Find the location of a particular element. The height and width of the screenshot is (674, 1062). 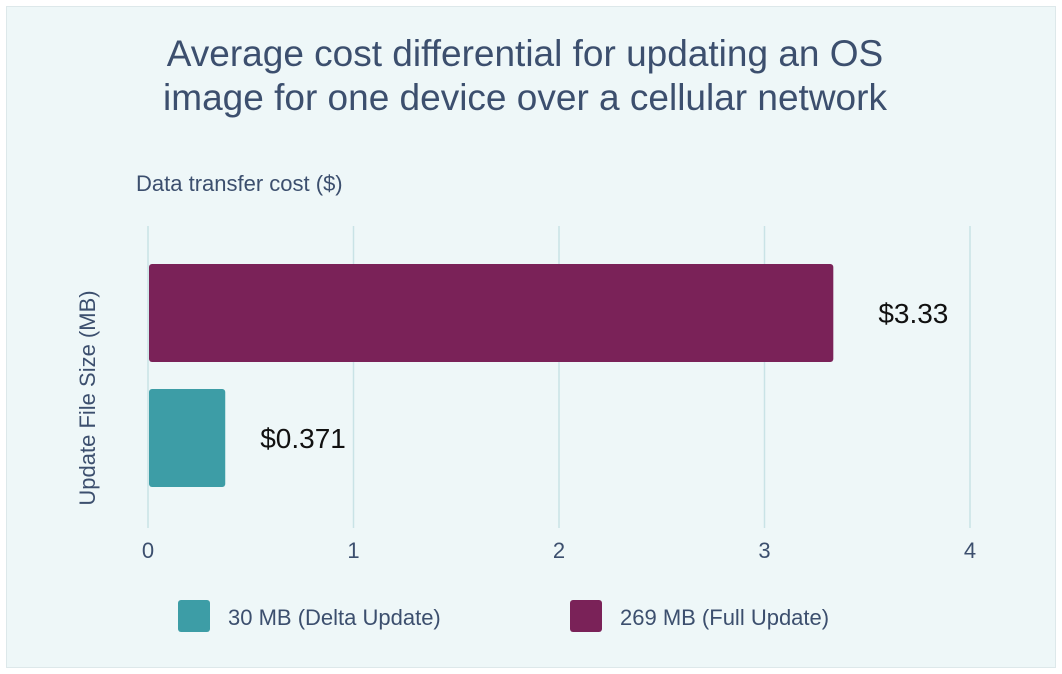

x-tick-label-1: 1 is located at coordinates (353, 550).